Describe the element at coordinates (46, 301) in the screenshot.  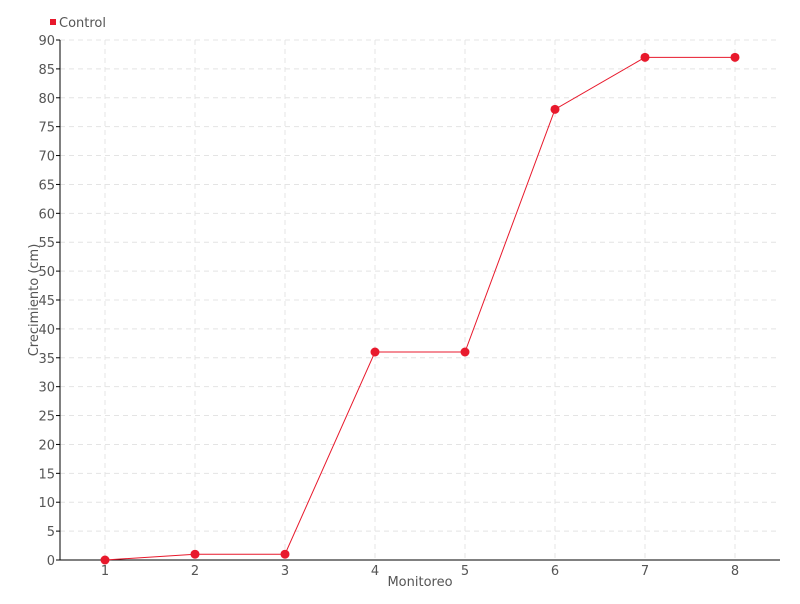
I see `y-tick-label: 45` at that location.